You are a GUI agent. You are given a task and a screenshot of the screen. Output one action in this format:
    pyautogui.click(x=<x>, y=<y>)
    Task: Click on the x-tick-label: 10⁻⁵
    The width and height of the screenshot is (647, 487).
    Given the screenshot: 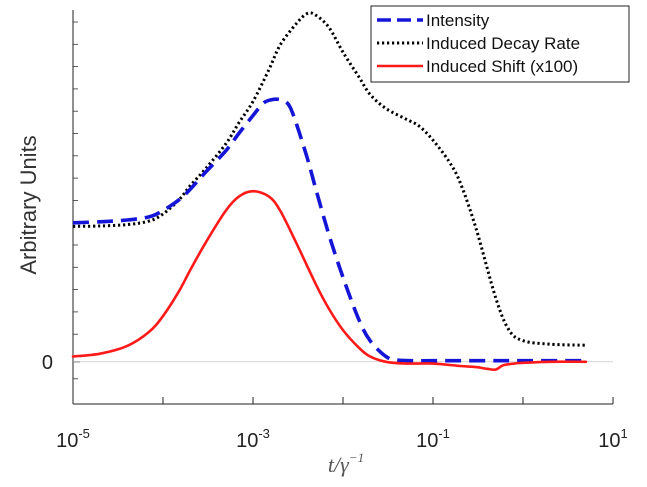 What is the action you would take?
    pyautogui.click(x=73, y=439)
    